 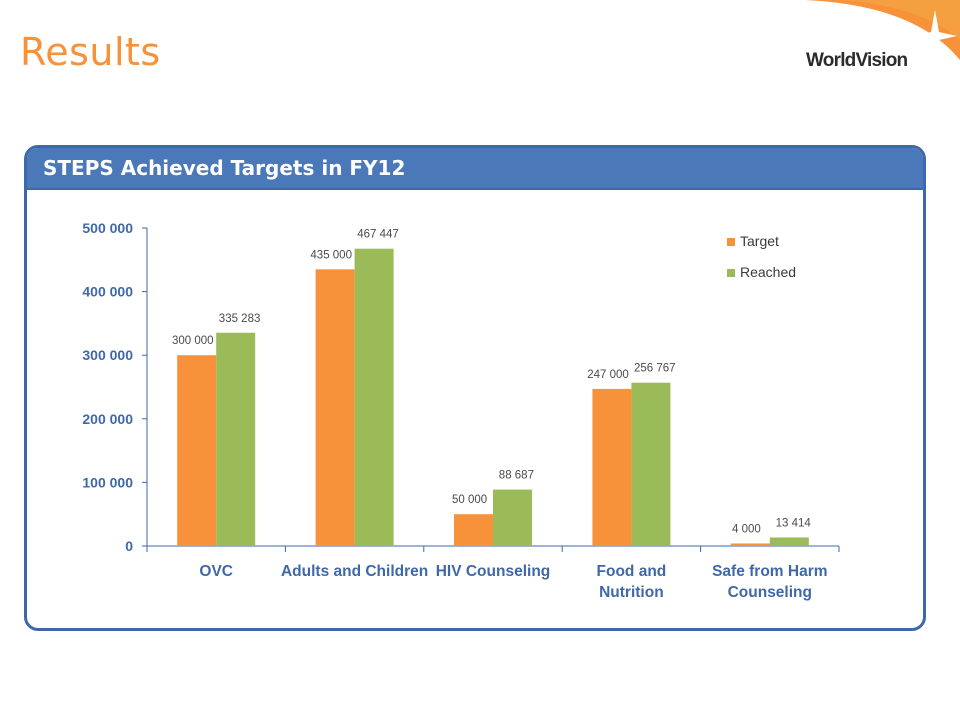 What do you see at coordinates (608, 375) in the screenshot?
I see `data-label: 247 000` at bounding box center [608, 375].